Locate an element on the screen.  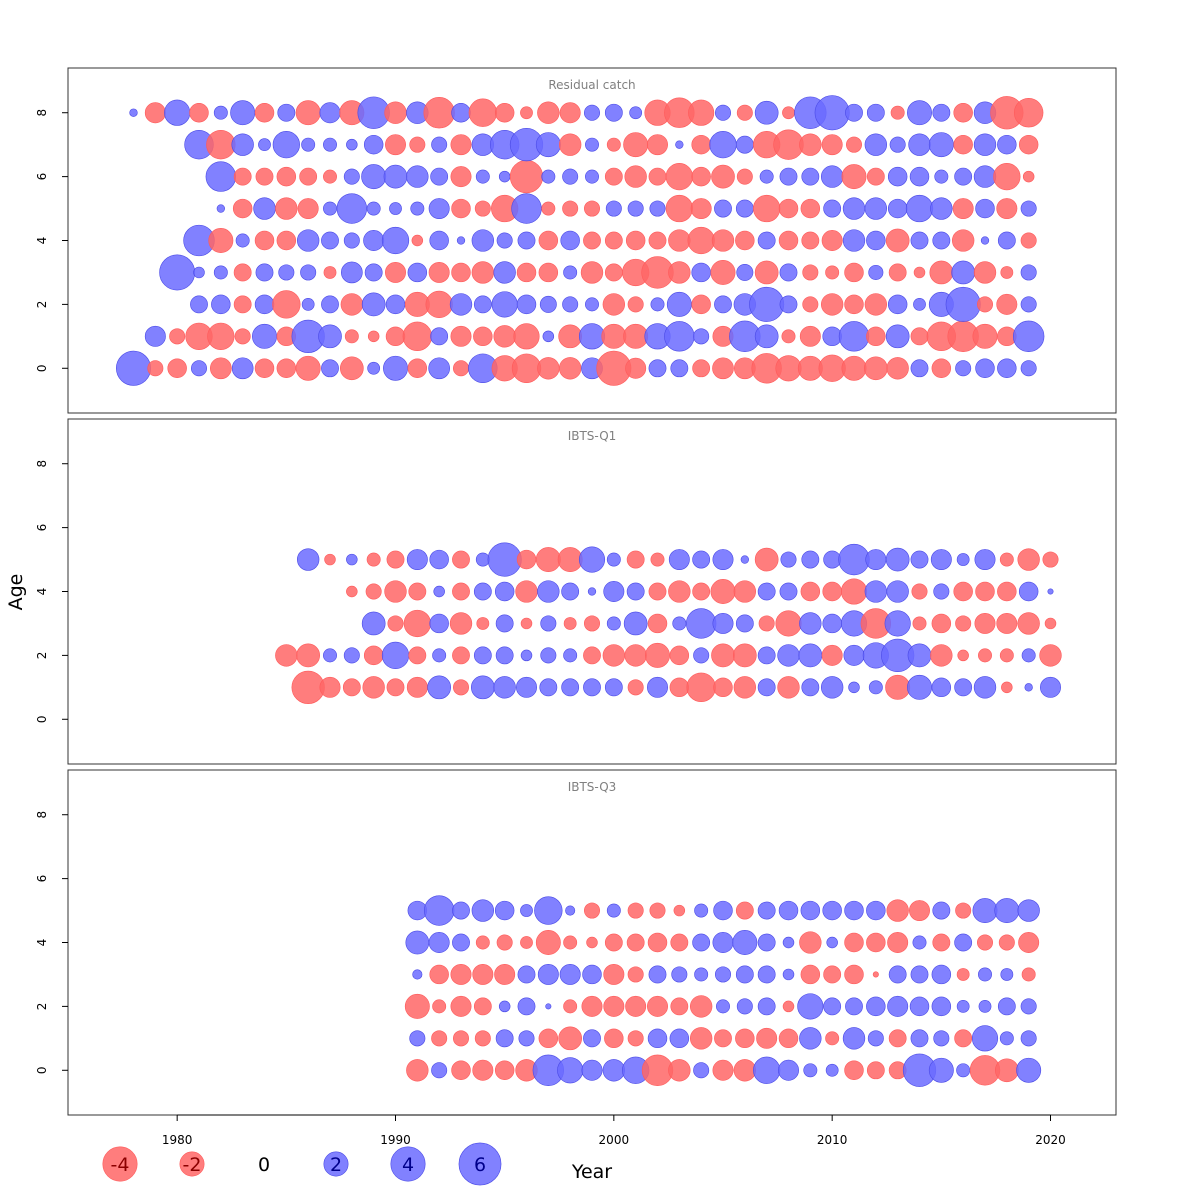
x-tick-label: 2000 is located at coordinates (614, 1140).